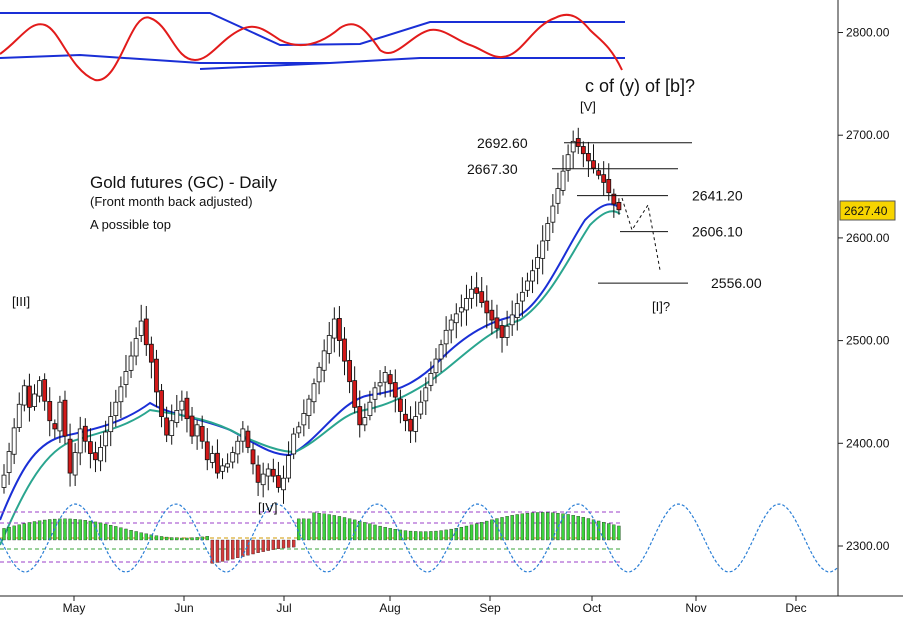 This screenshot has height=633, width=903. I want to click on oscillator-band-upper, so click(312, 29).